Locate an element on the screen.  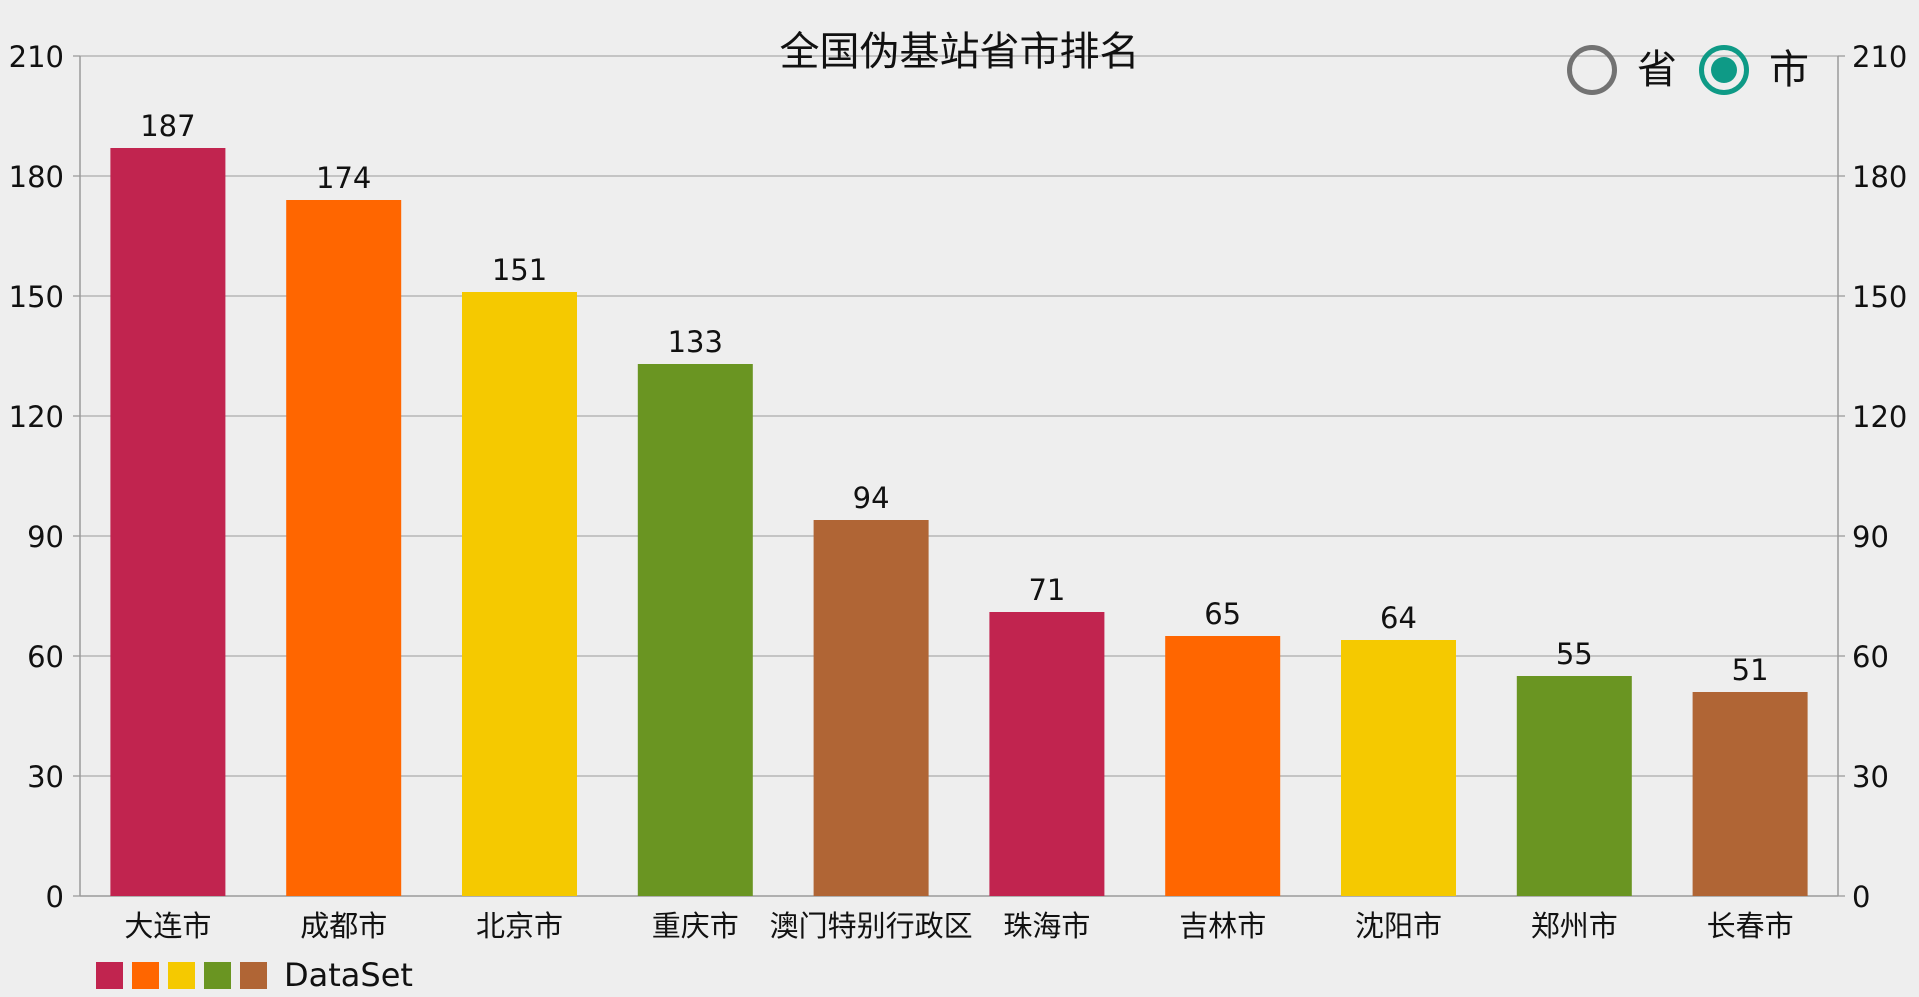
legend-label: DataSet is located at coordinates (348, 975).